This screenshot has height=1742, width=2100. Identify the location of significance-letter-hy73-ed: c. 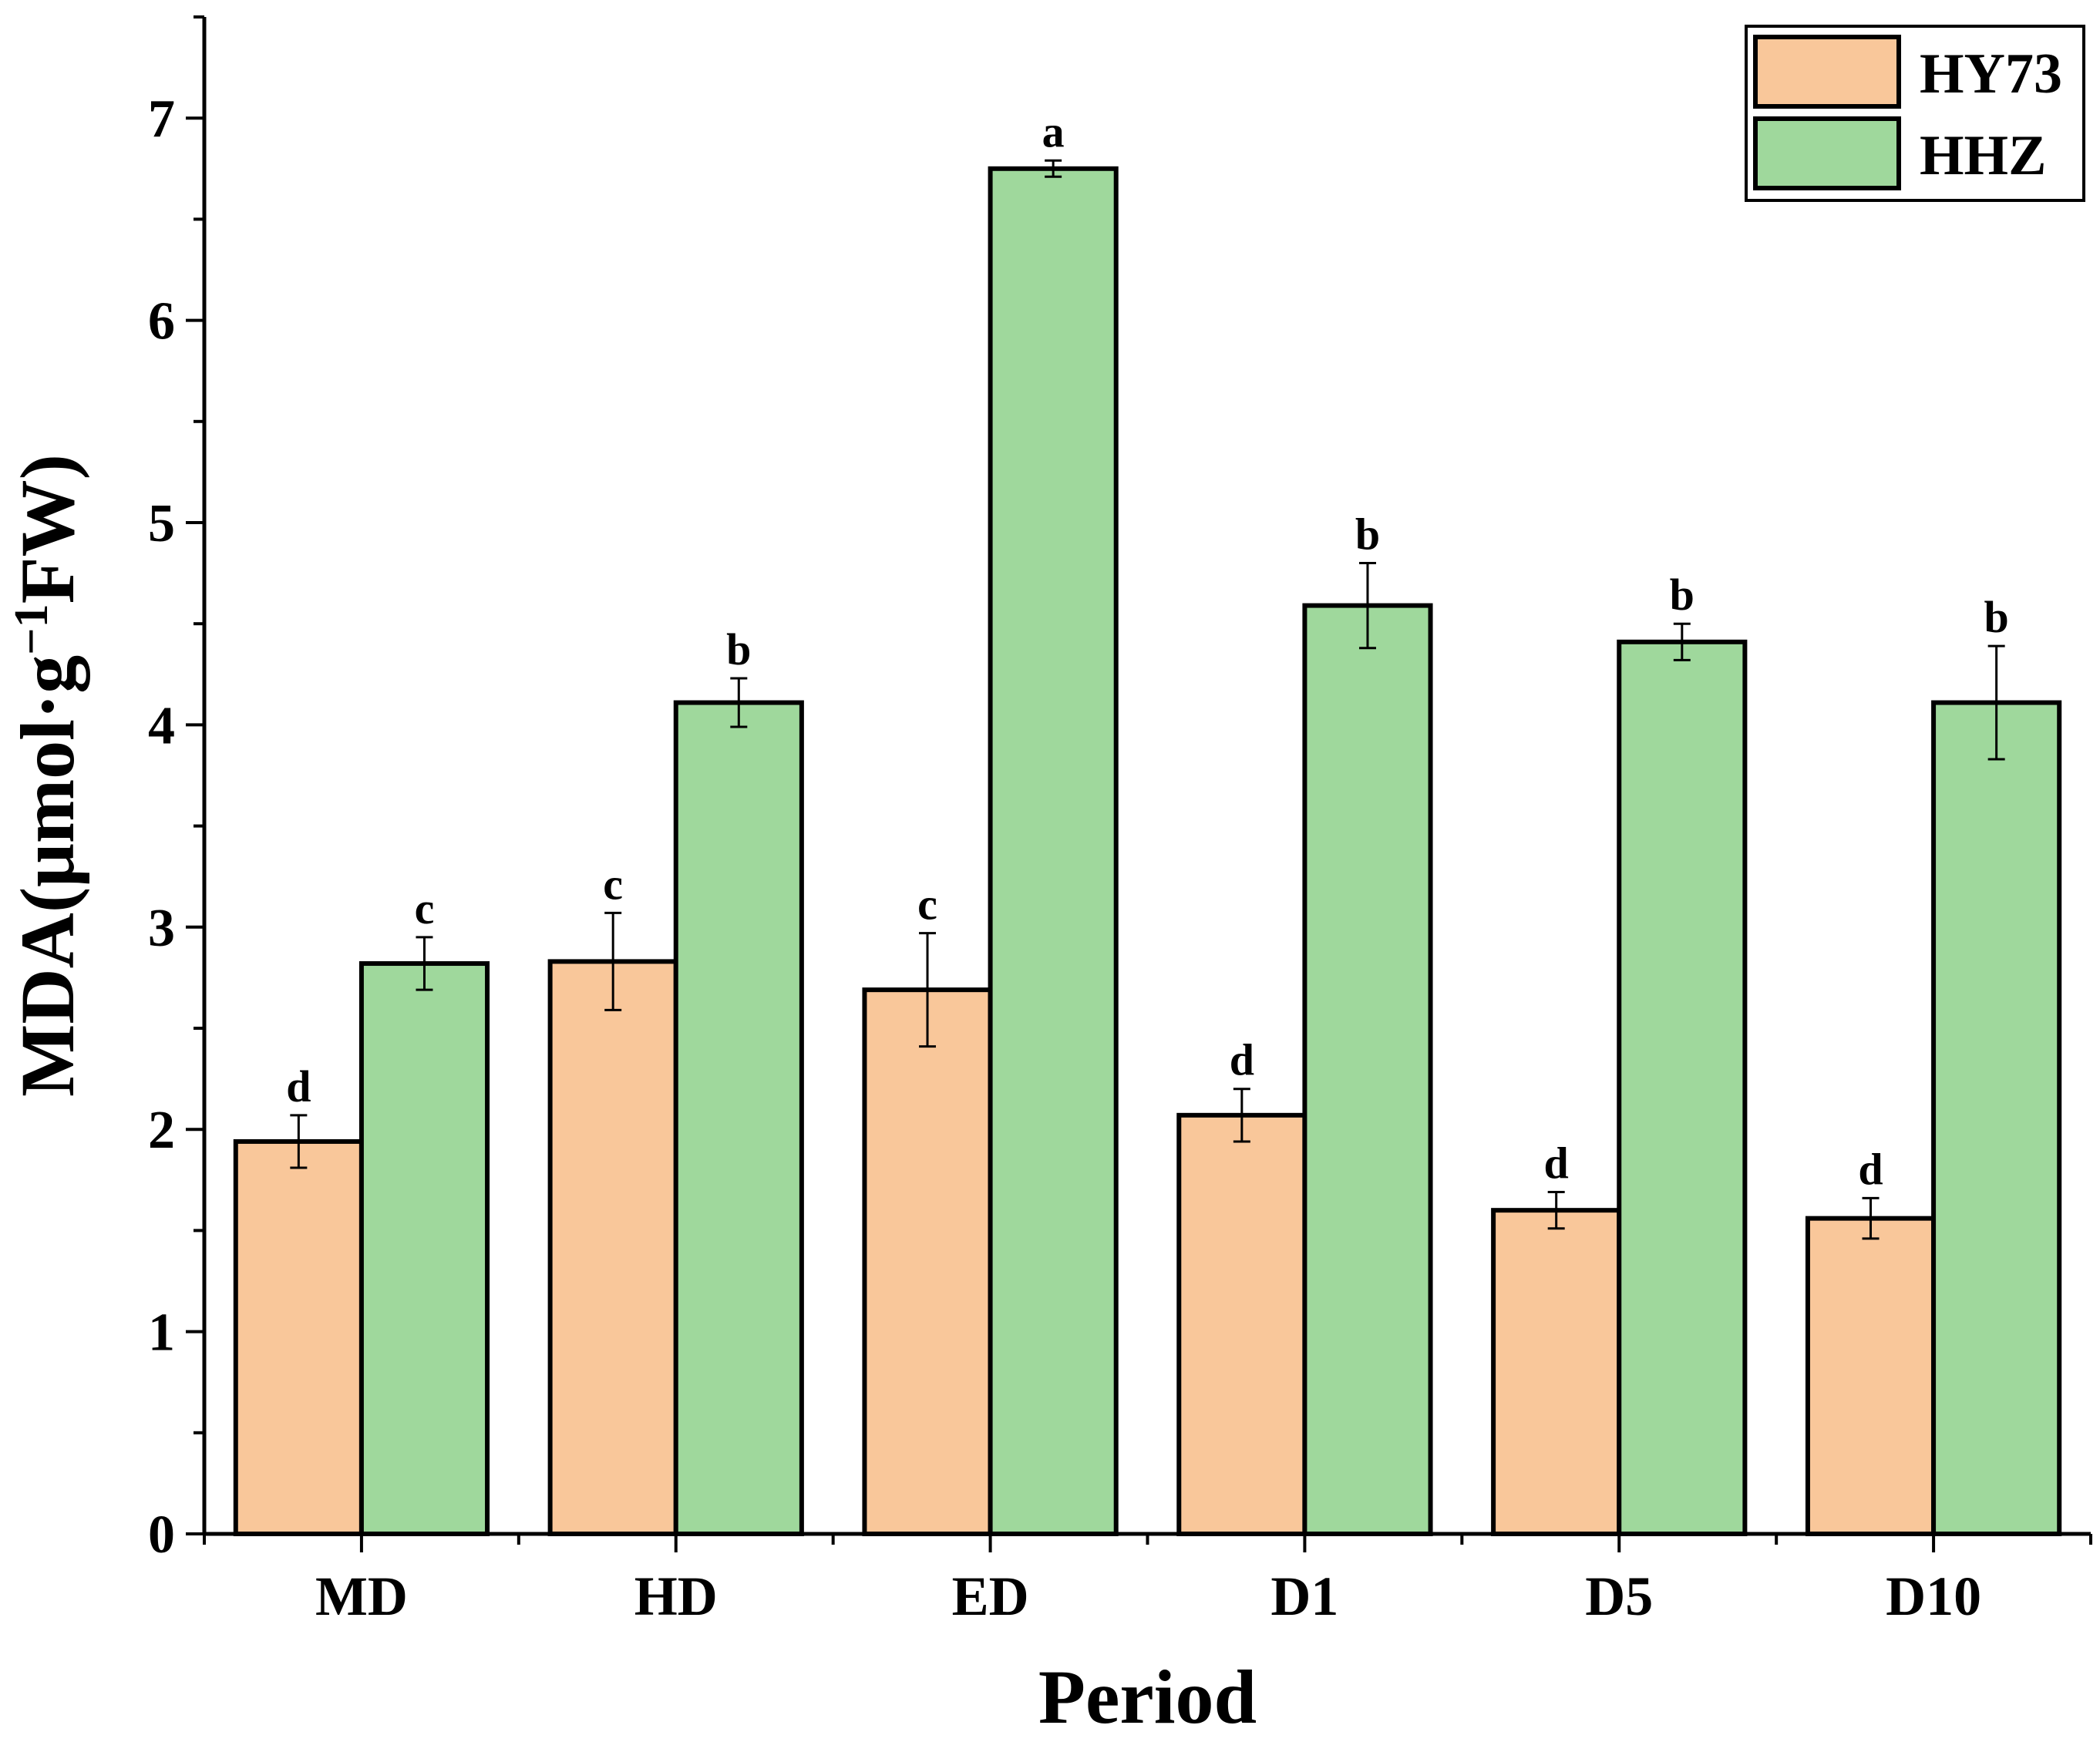
(927, 904).